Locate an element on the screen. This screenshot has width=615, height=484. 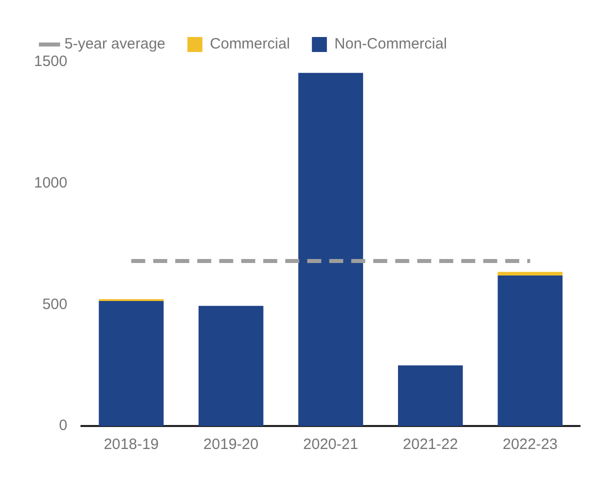
x-tick-label: 2019-20 is located at coordinates (230, 445).